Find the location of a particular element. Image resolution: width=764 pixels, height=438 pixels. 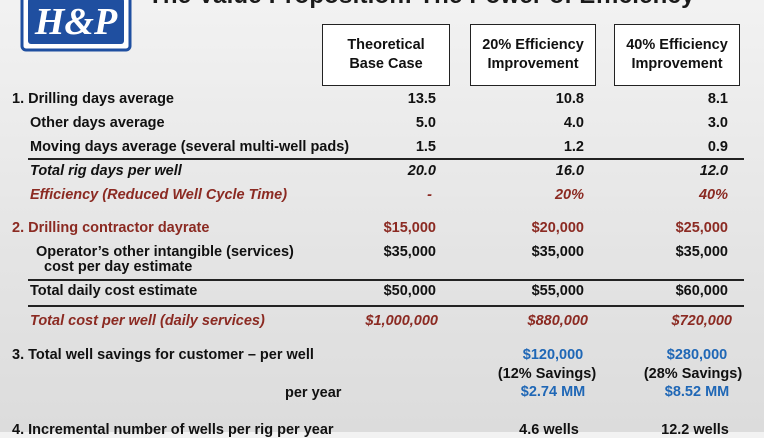

cost-per-well-label: Total cost per well (daily services) is located at coordinates (147, 321).